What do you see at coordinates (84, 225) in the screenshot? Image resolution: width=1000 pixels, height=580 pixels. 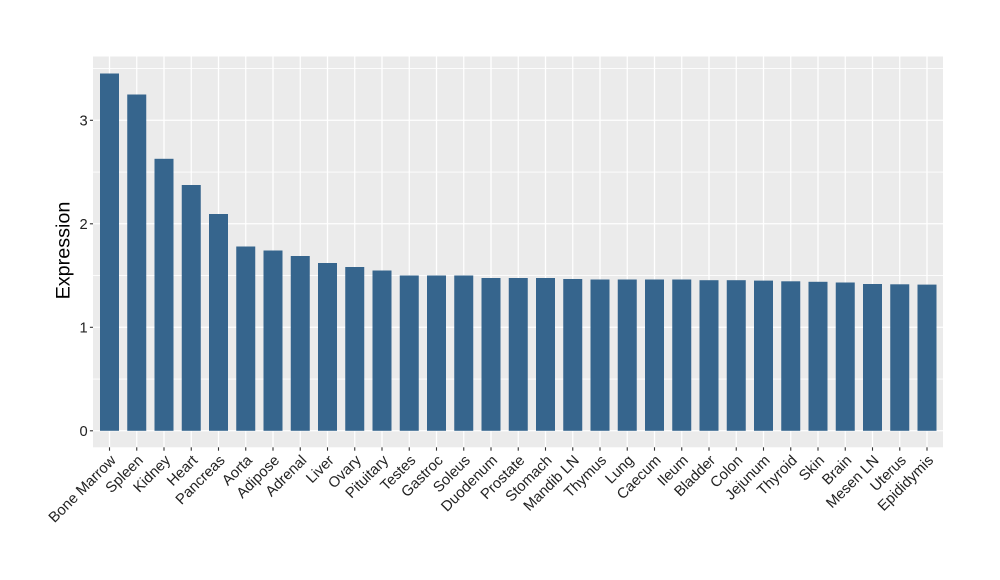 I see `svg-text: 2` at bounding box center [84, 225].